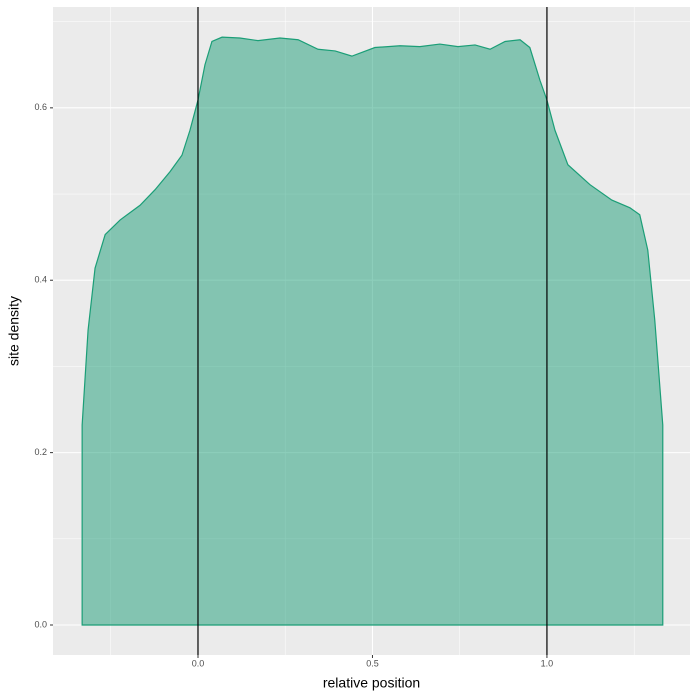 The height and width of the screenshot is (700, 700). I want to click on y-axis-title: site density, so click(14, 331).